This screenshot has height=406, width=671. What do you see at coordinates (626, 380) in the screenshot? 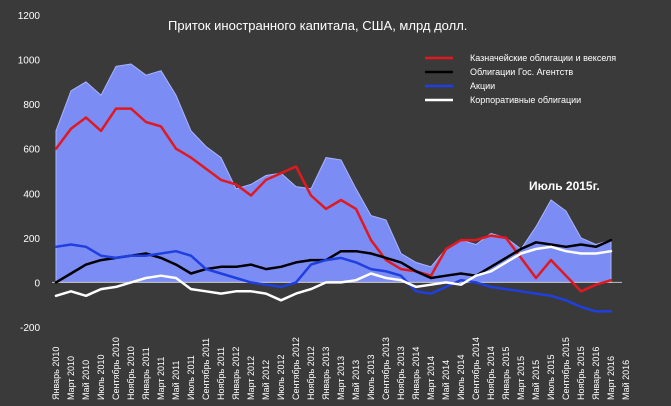
I see `x-tick-label: Май 2016` at bounding box center [626, 380].